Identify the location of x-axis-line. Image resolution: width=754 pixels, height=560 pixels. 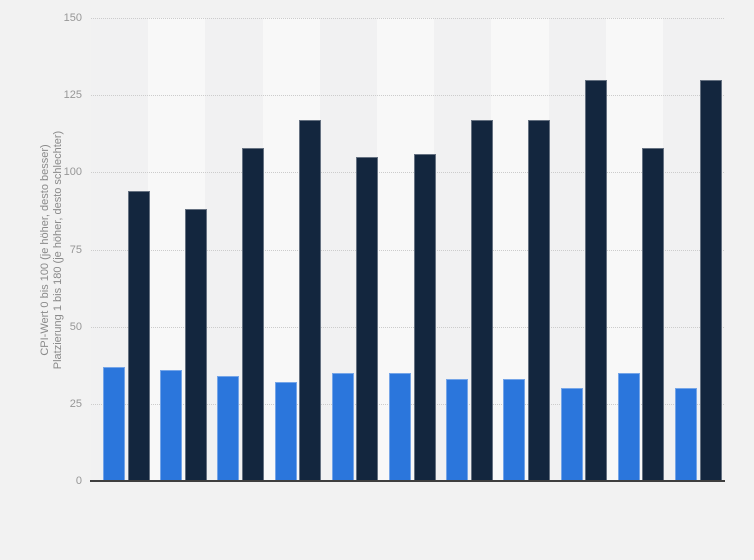
(407, 481).